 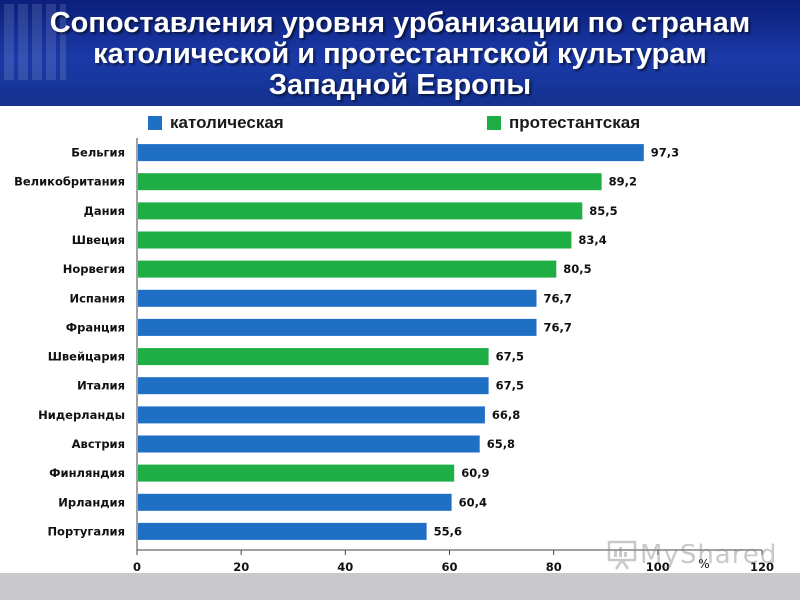 I want to click on category-label-3: Дания, so click(x=104, y=211).